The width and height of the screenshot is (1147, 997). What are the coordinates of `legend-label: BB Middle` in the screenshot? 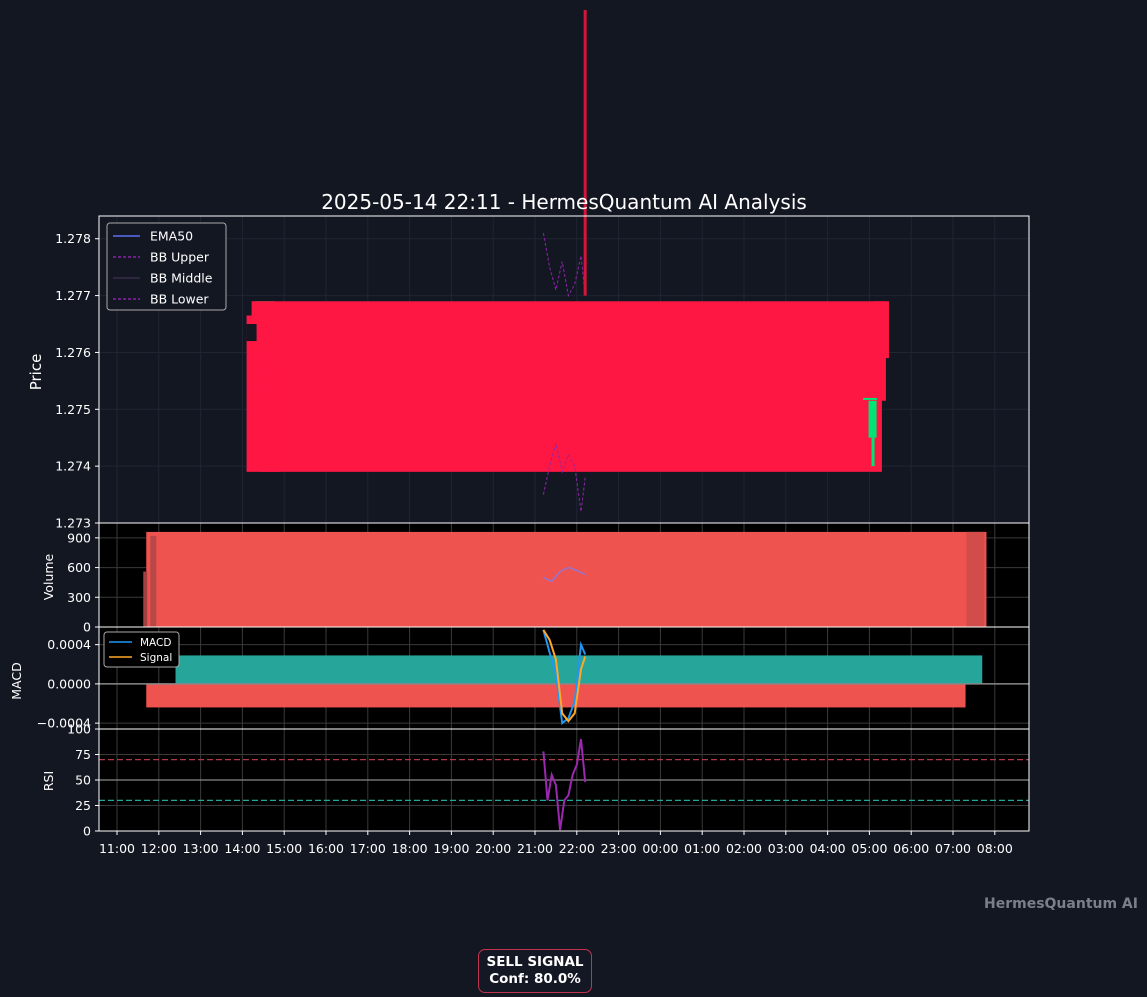 It's located at (181, 278).